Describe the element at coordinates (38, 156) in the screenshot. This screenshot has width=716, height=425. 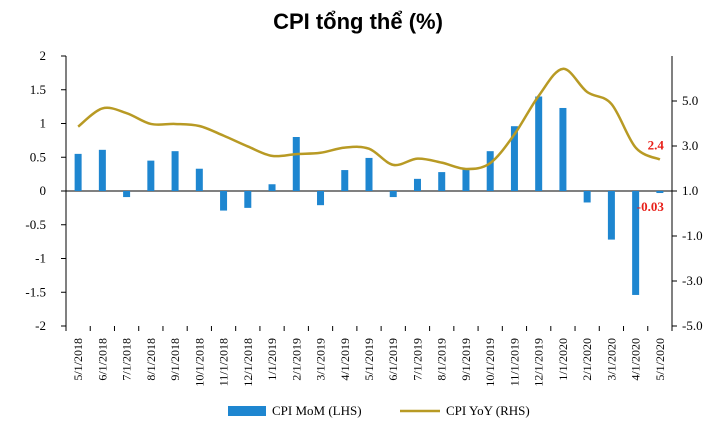
I see `left-tick-label: 0.5` at that location.